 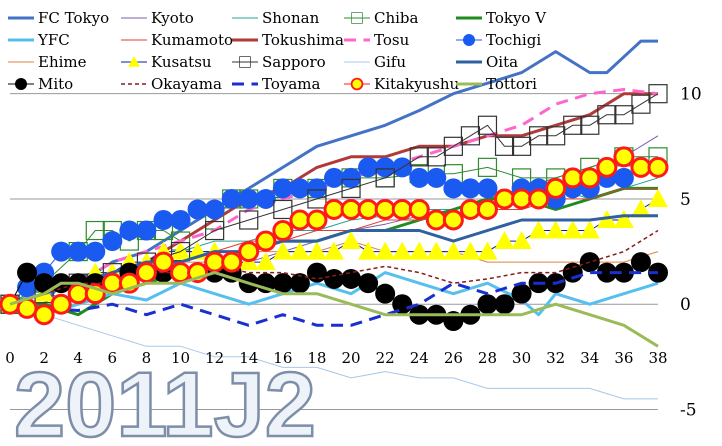 What do you see at coordinates (555, 358) in the screenshot?
I see `x-tick-label: 32` at bounding box center [555, 358].